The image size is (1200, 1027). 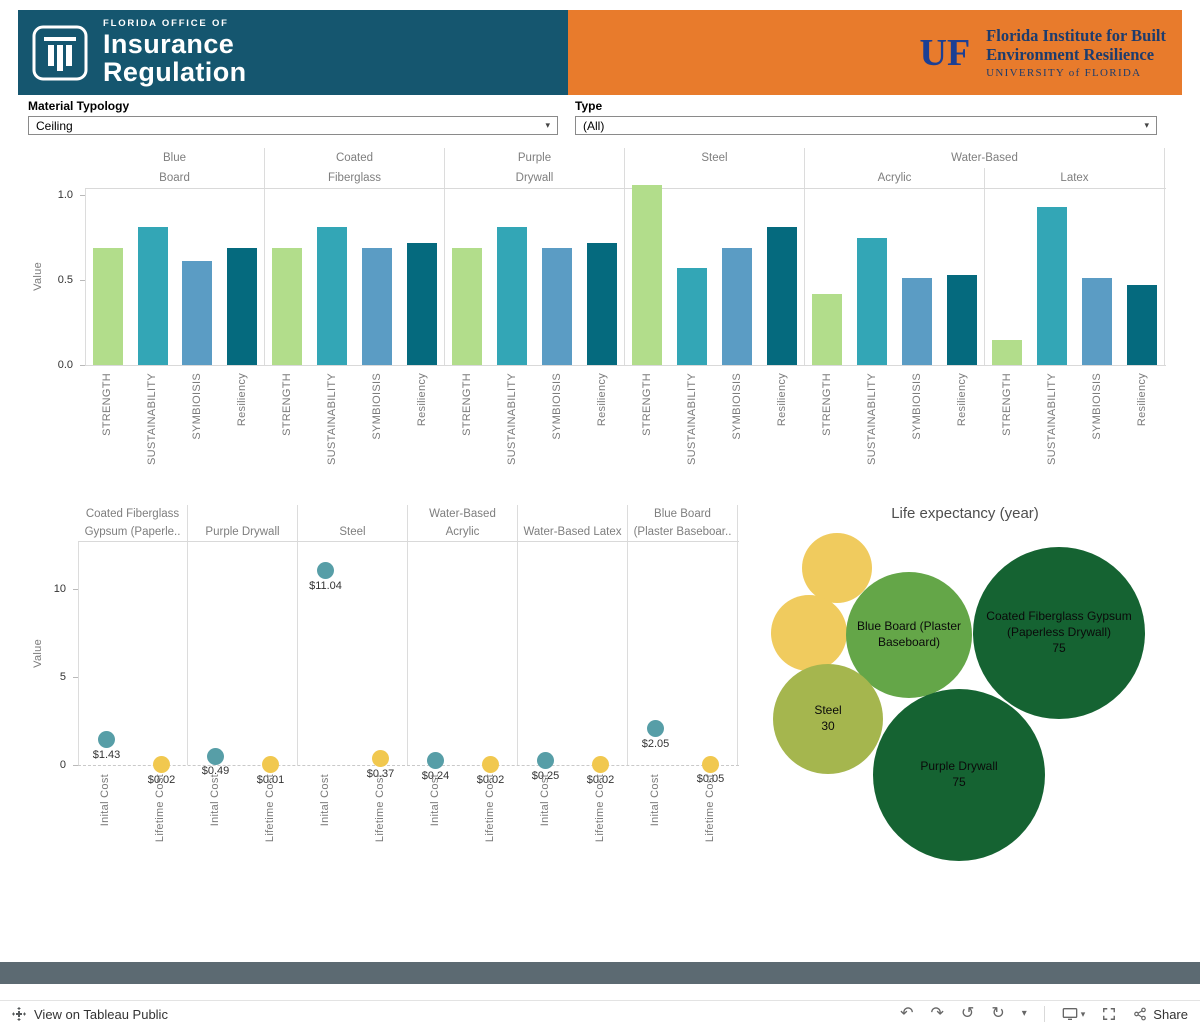 I want to click on type-select: (All) ▾, so click(x=866, y=125).